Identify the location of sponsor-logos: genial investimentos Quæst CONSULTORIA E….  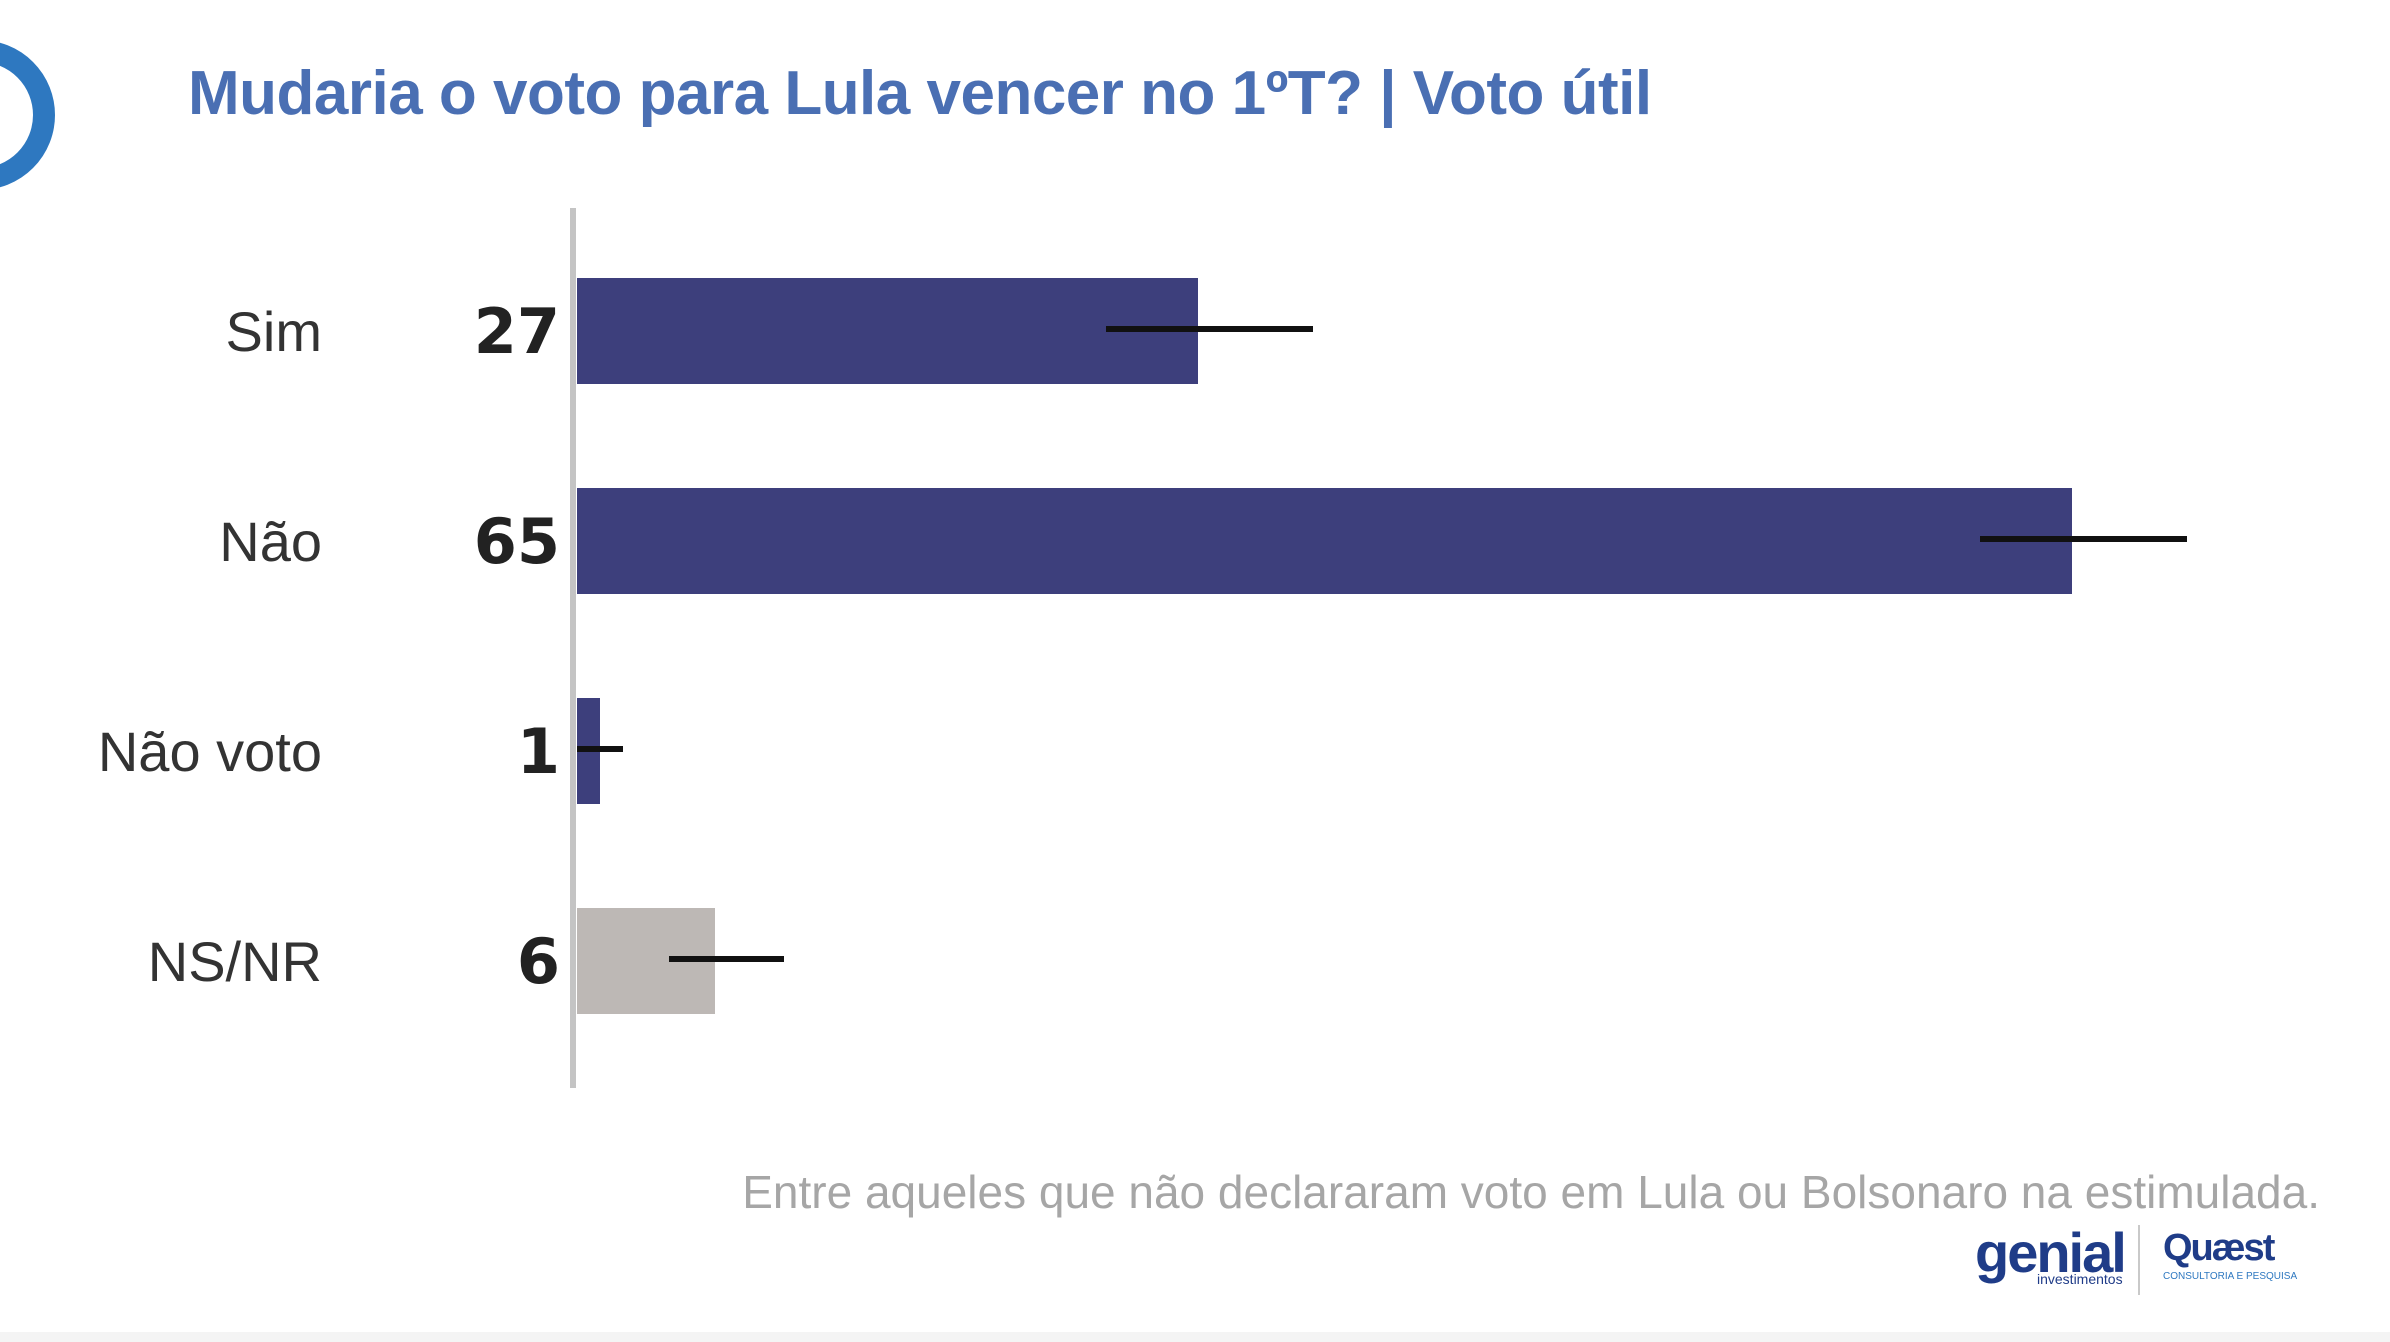
(2136, 1258).